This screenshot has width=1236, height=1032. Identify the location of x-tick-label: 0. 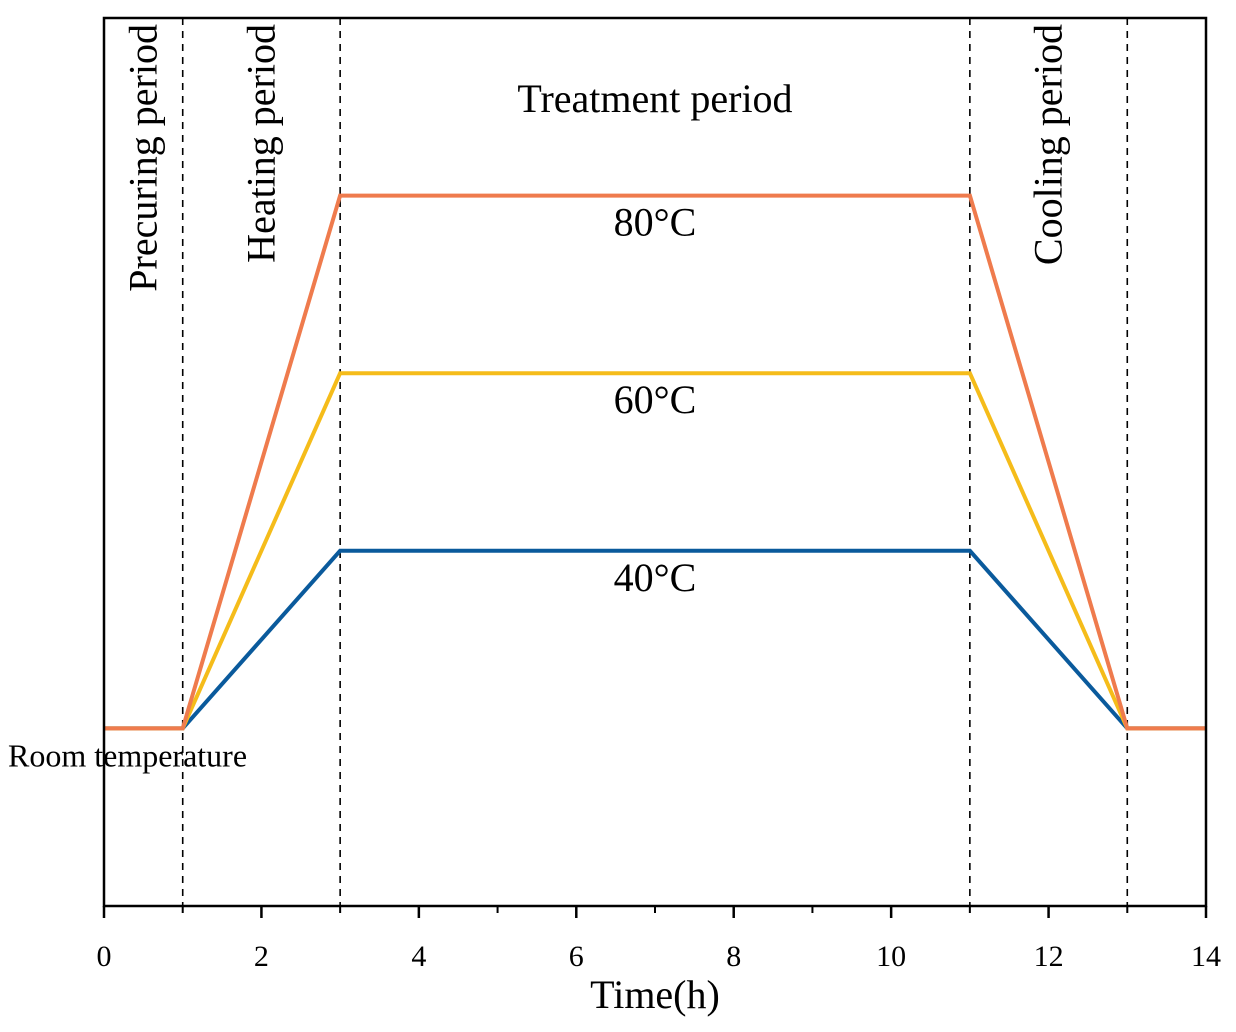
(104, 956).